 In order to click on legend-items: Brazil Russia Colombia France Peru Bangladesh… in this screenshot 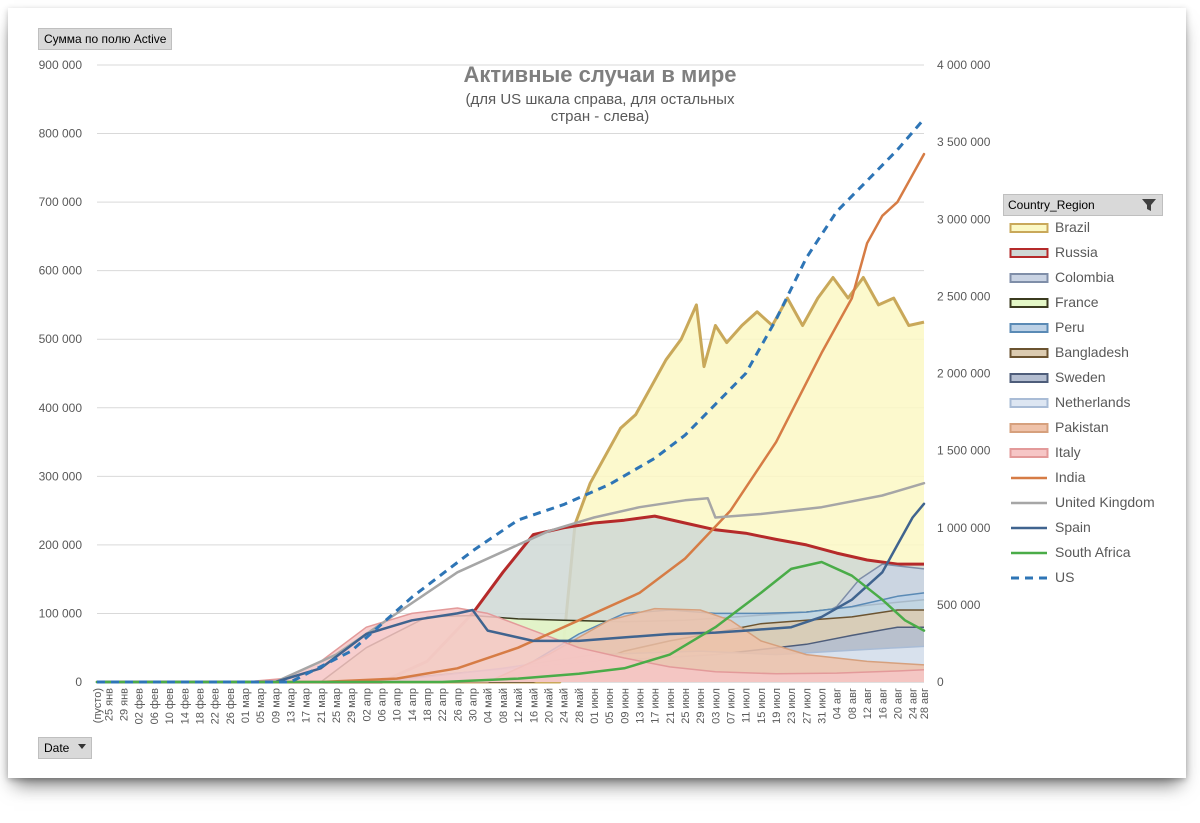, I will do `click(1083, 403)`.